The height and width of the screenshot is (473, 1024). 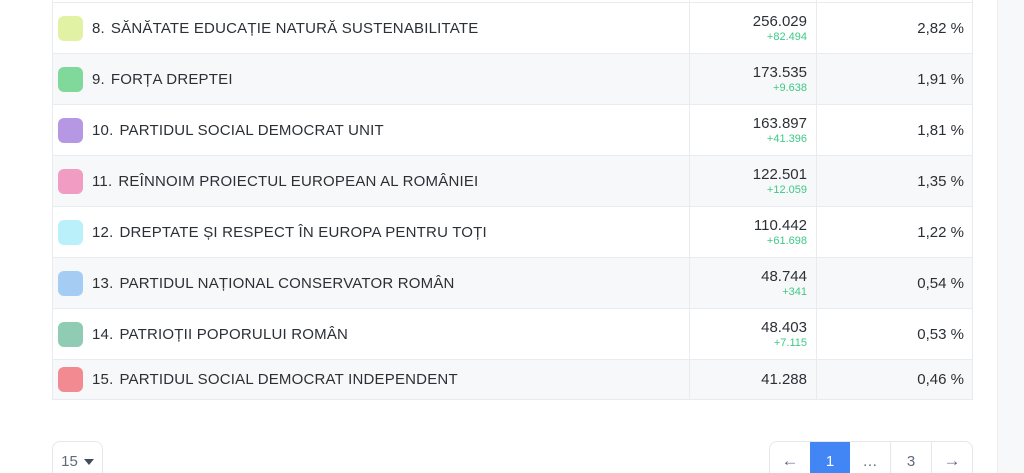 What do you see at coordinates (294, 28) in the screenshot?
I see `party-name: SĂNĂTATE EDUCAȚIE NATURĂ SUSTENABILITATE` at bounding box center [294, 28].